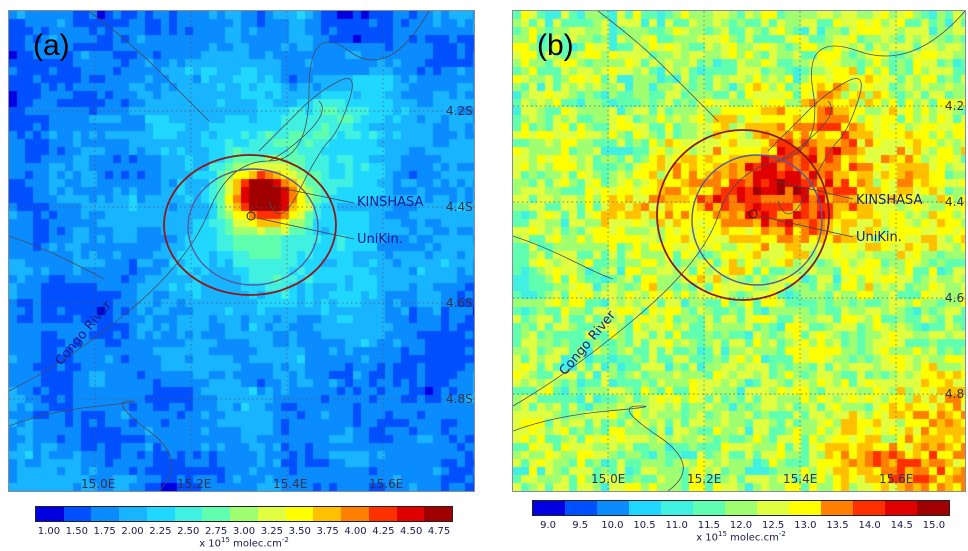 This screenshot has width=968, height=551. Describe the element at coordinates (104, 531) in the screenshot. I see `colorbar-tick-label: 1.75` at that location.